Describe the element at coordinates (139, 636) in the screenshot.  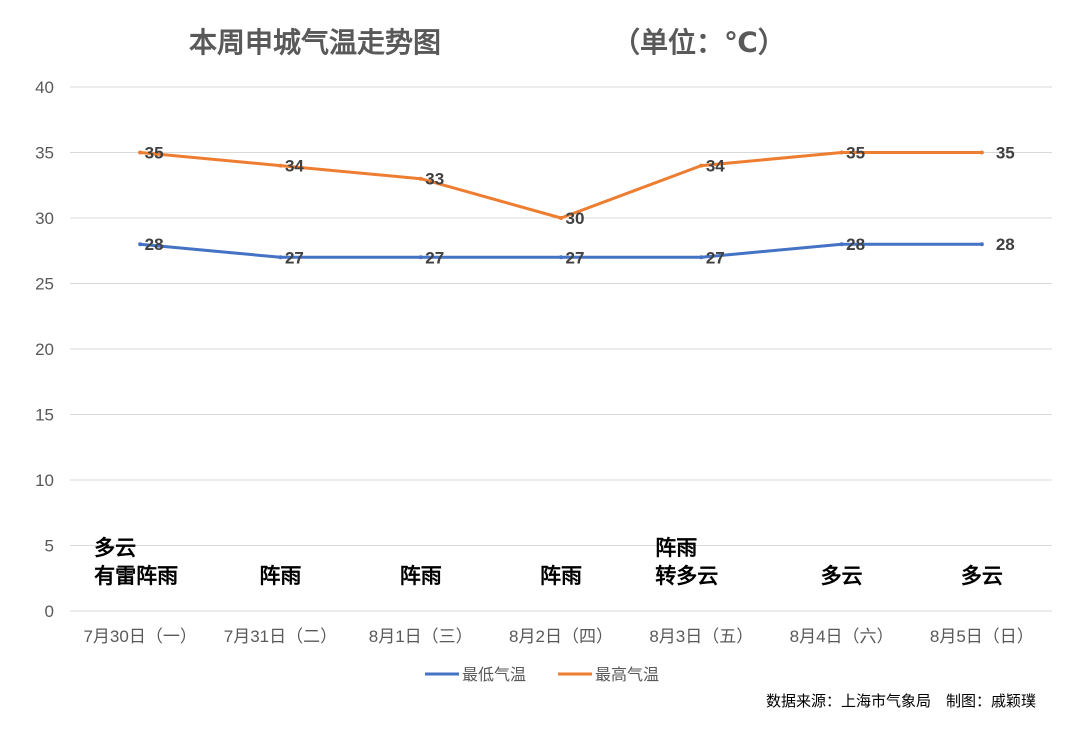
I see `x-tick-label: 7月30日（一）` at that location.